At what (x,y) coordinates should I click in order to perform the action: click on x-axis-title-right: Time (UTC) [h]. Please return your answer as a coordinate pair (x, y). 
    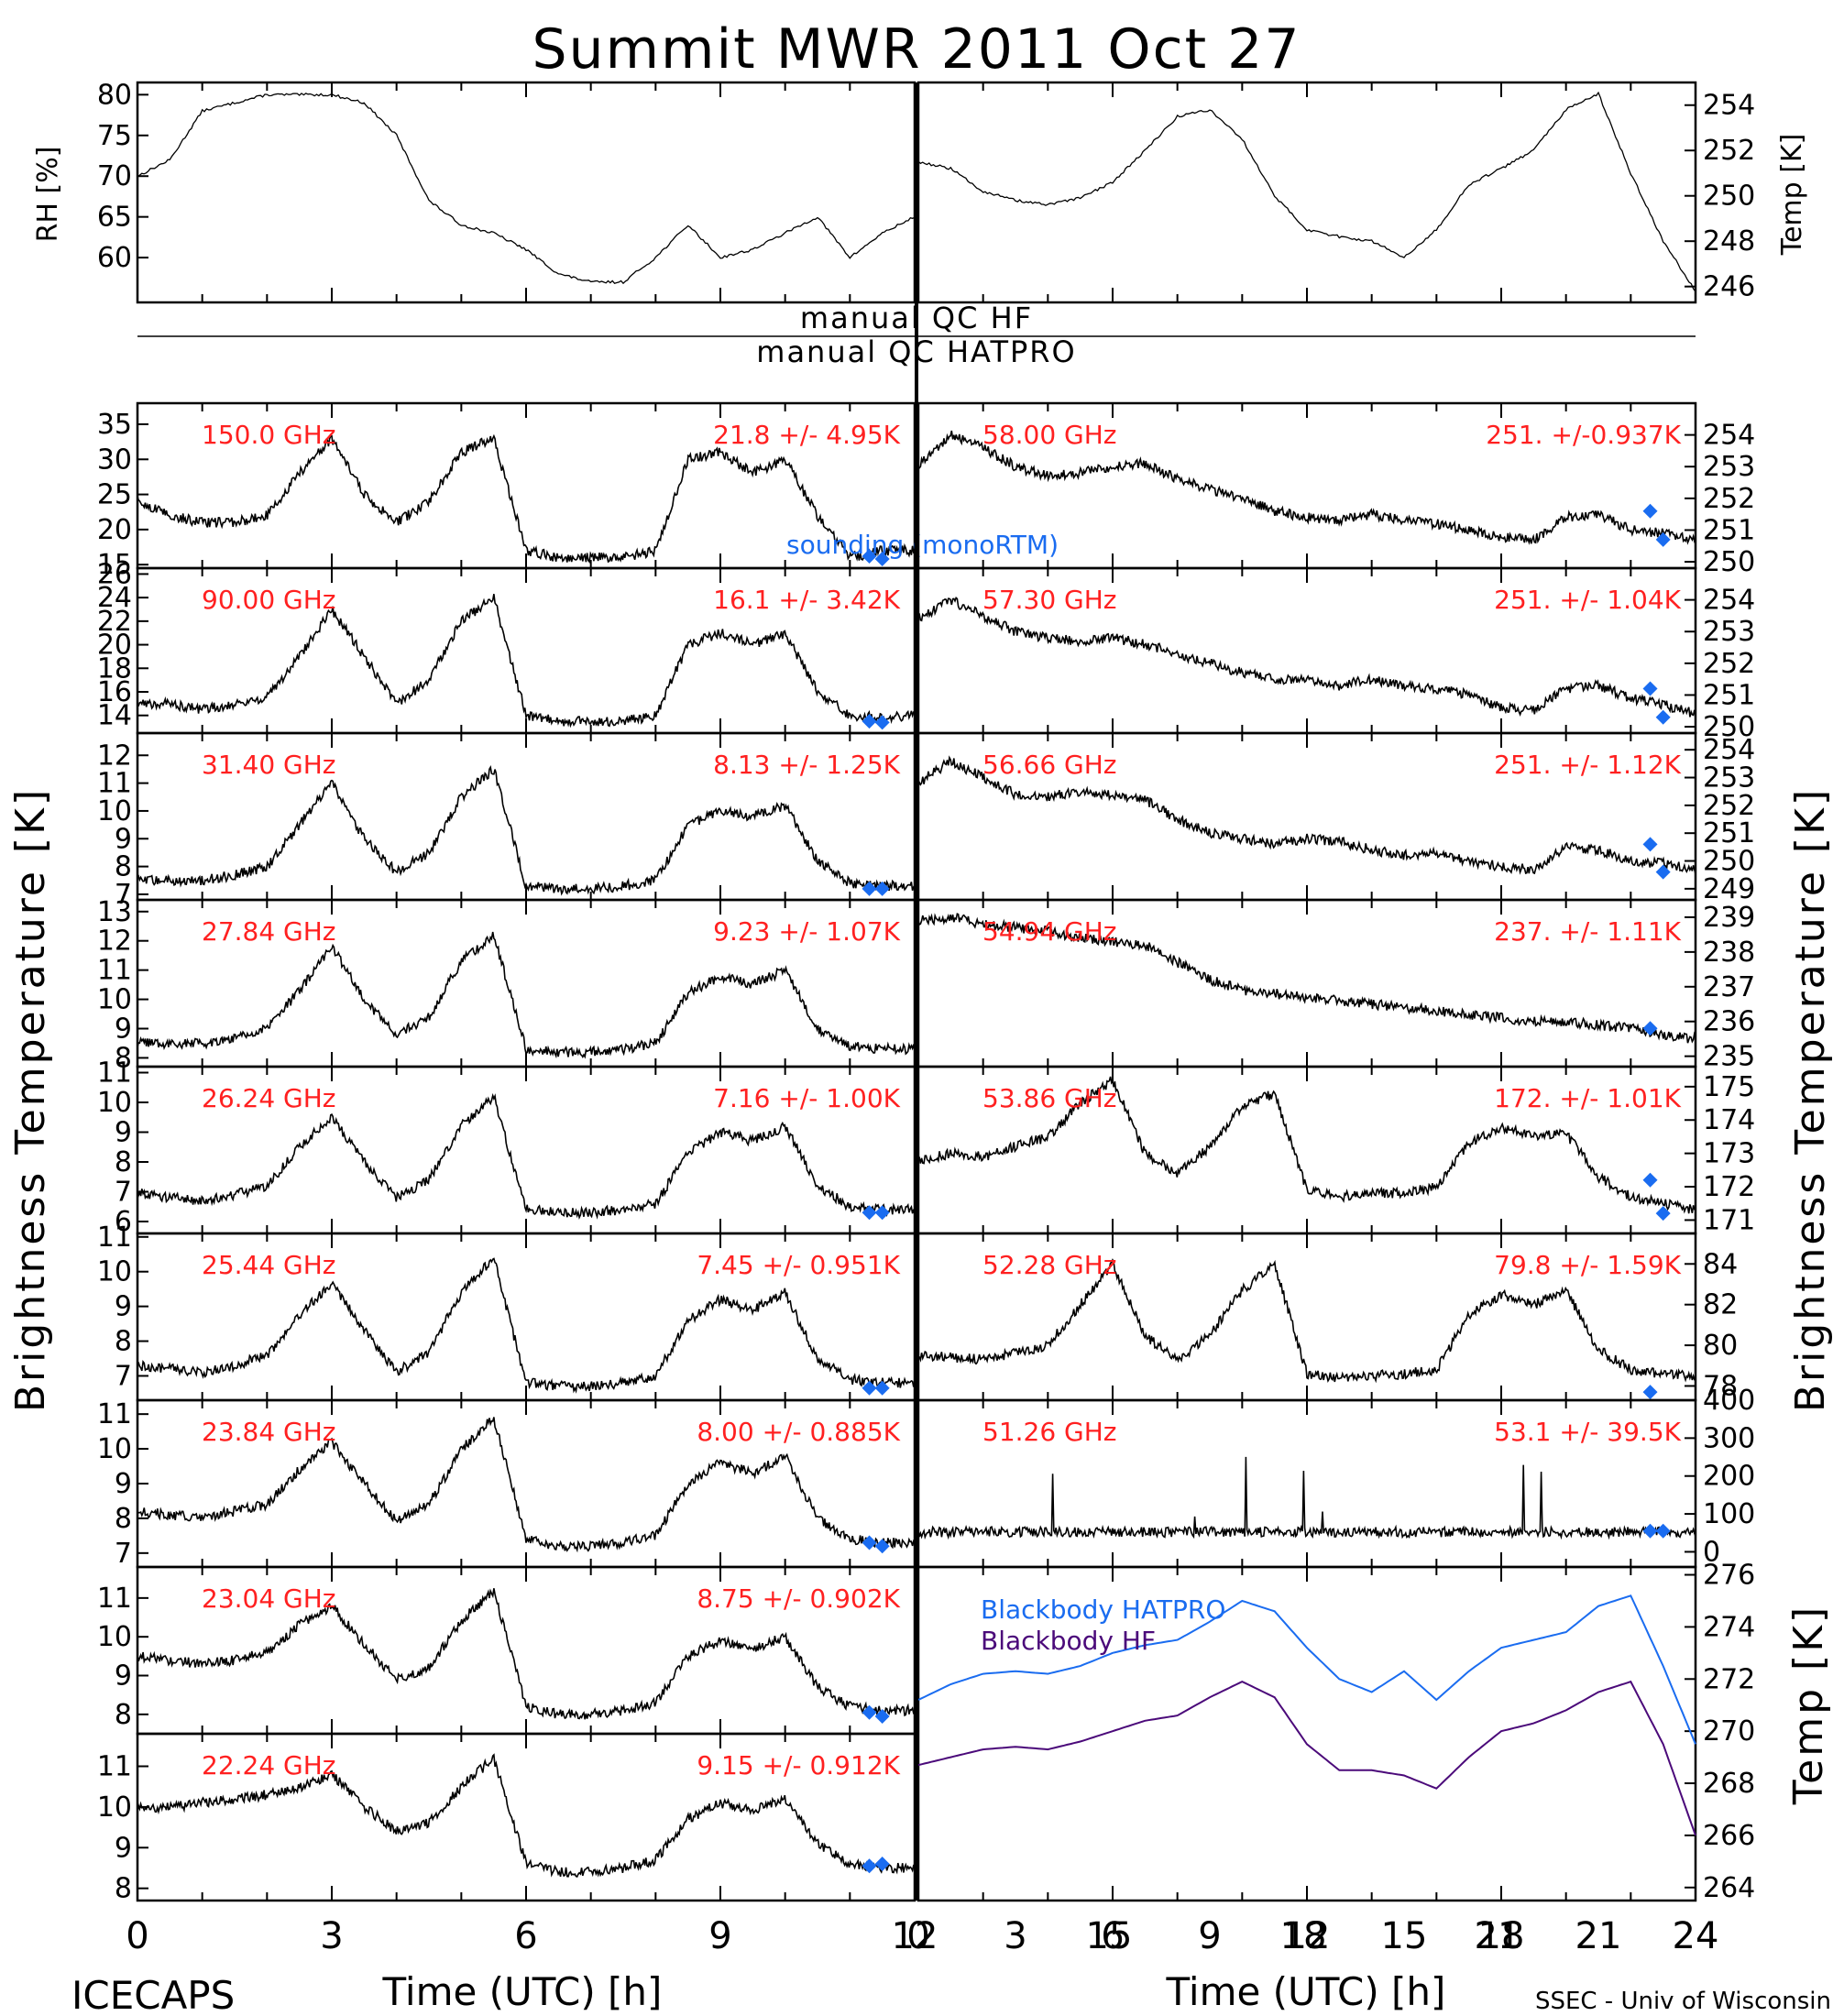
    Looking at the image, I should click on (1306, 1991).